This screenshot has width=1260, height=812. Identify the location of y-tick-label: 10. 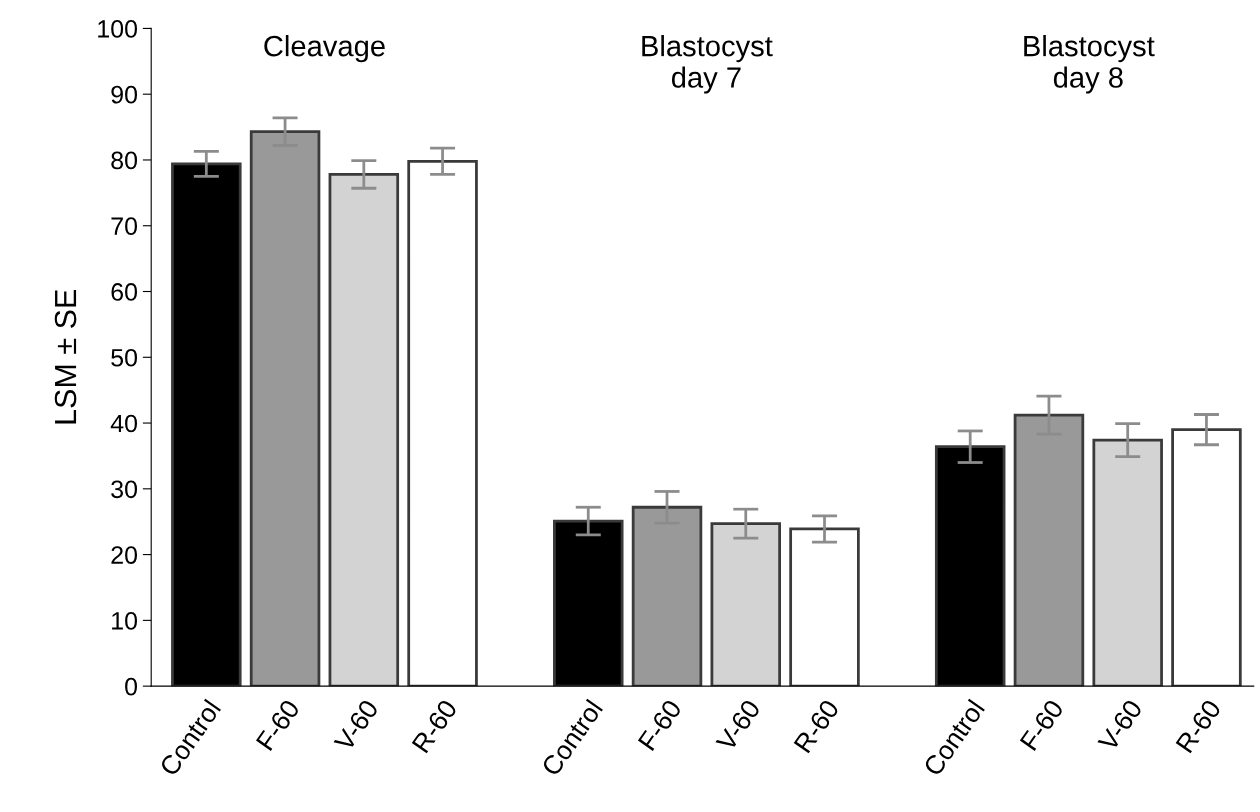
(125, 620).